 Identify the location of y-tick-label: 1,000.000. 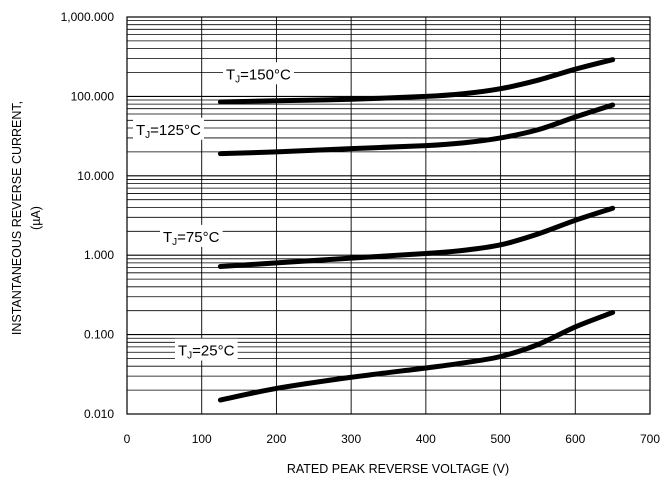
(88, 17).